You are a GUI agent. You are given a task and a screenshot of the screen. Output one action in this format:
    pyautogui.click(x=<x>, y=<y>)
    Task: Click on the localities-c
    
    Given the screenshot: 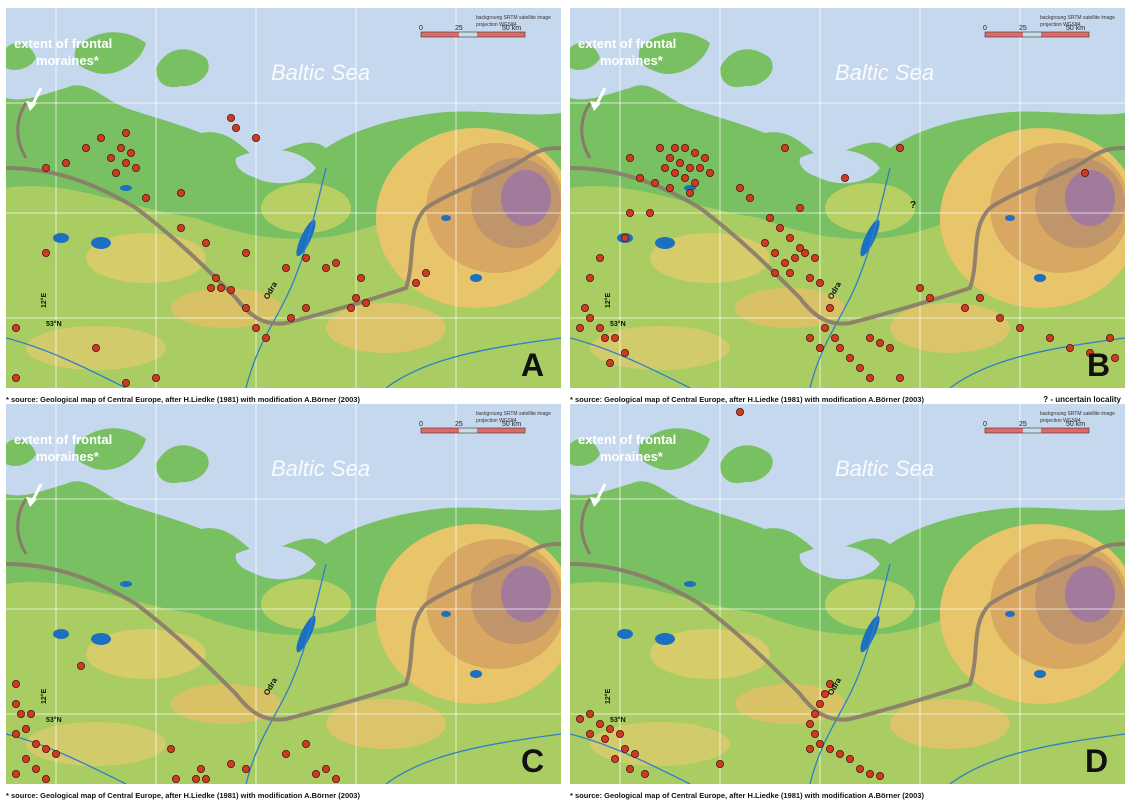 What is the action you would take?
    pyautogui.click(x=176, y=722)
    